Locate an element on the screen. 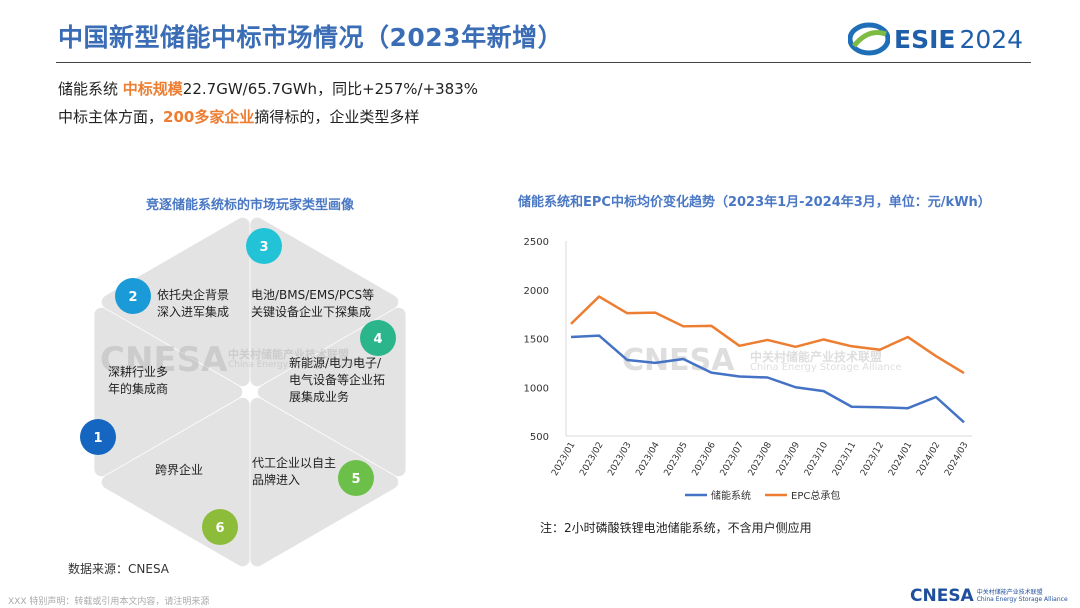 The height and width of the screenshot is (608, 1080). header-divider is located at coordinates (543, 62).